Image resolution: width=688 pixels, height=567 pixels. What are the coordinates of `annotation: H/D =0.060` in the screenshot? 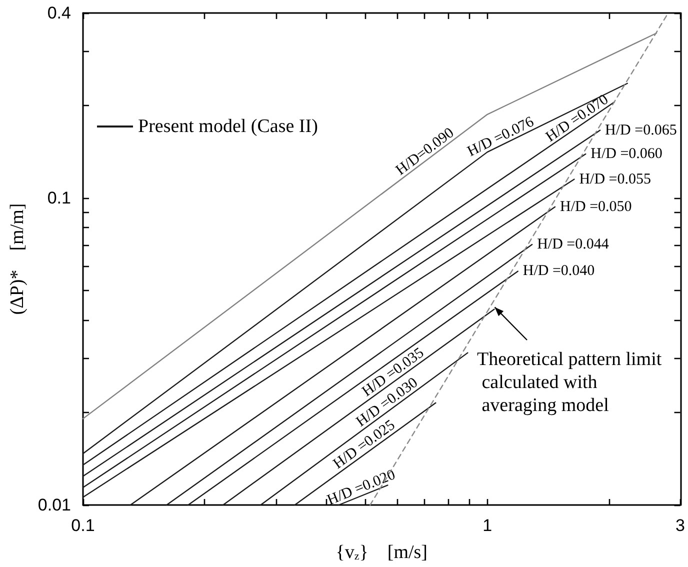 It's located at (626, 154).